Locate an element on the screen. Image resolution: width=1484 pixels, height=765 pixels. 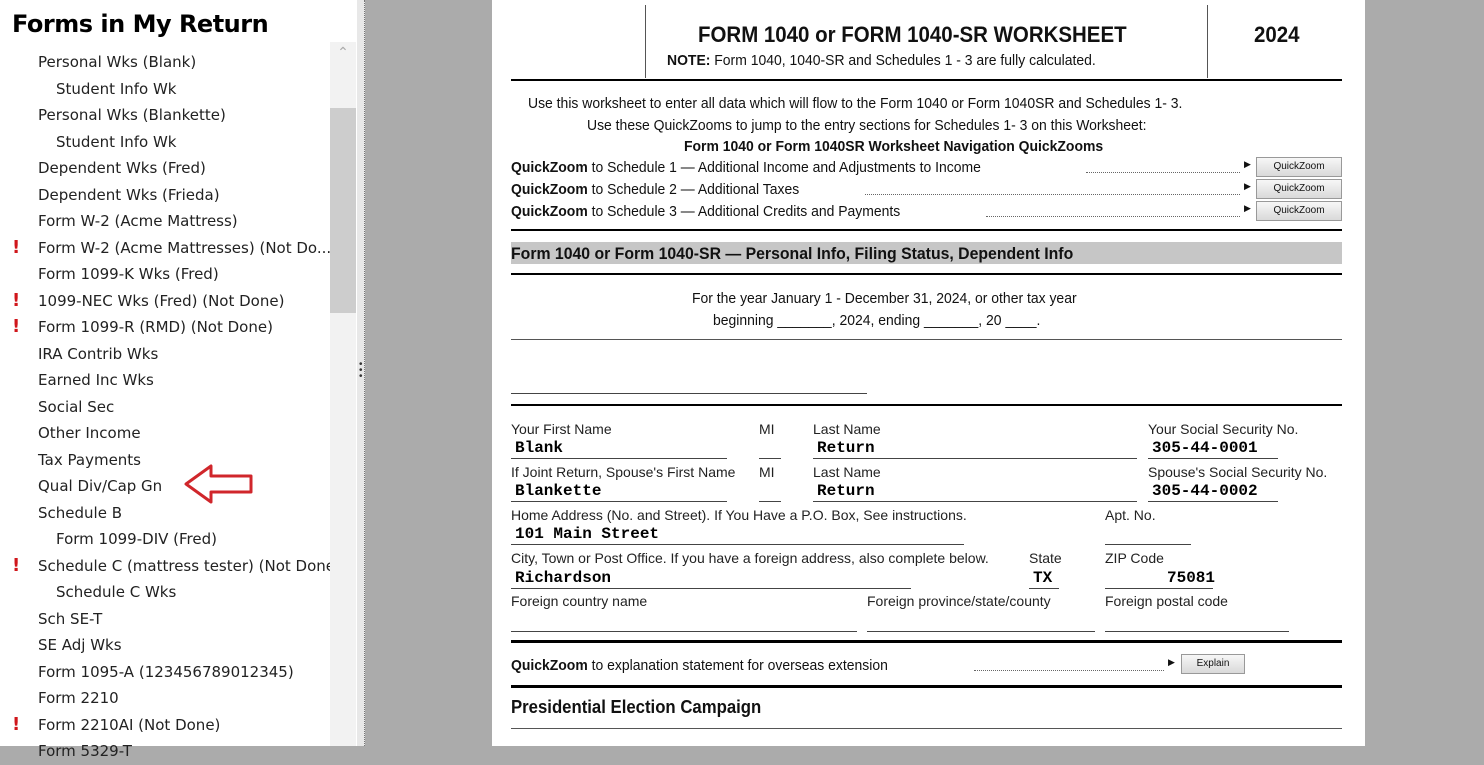
spouse-first-name-field: Blankette is located at coordinates (558, 491).